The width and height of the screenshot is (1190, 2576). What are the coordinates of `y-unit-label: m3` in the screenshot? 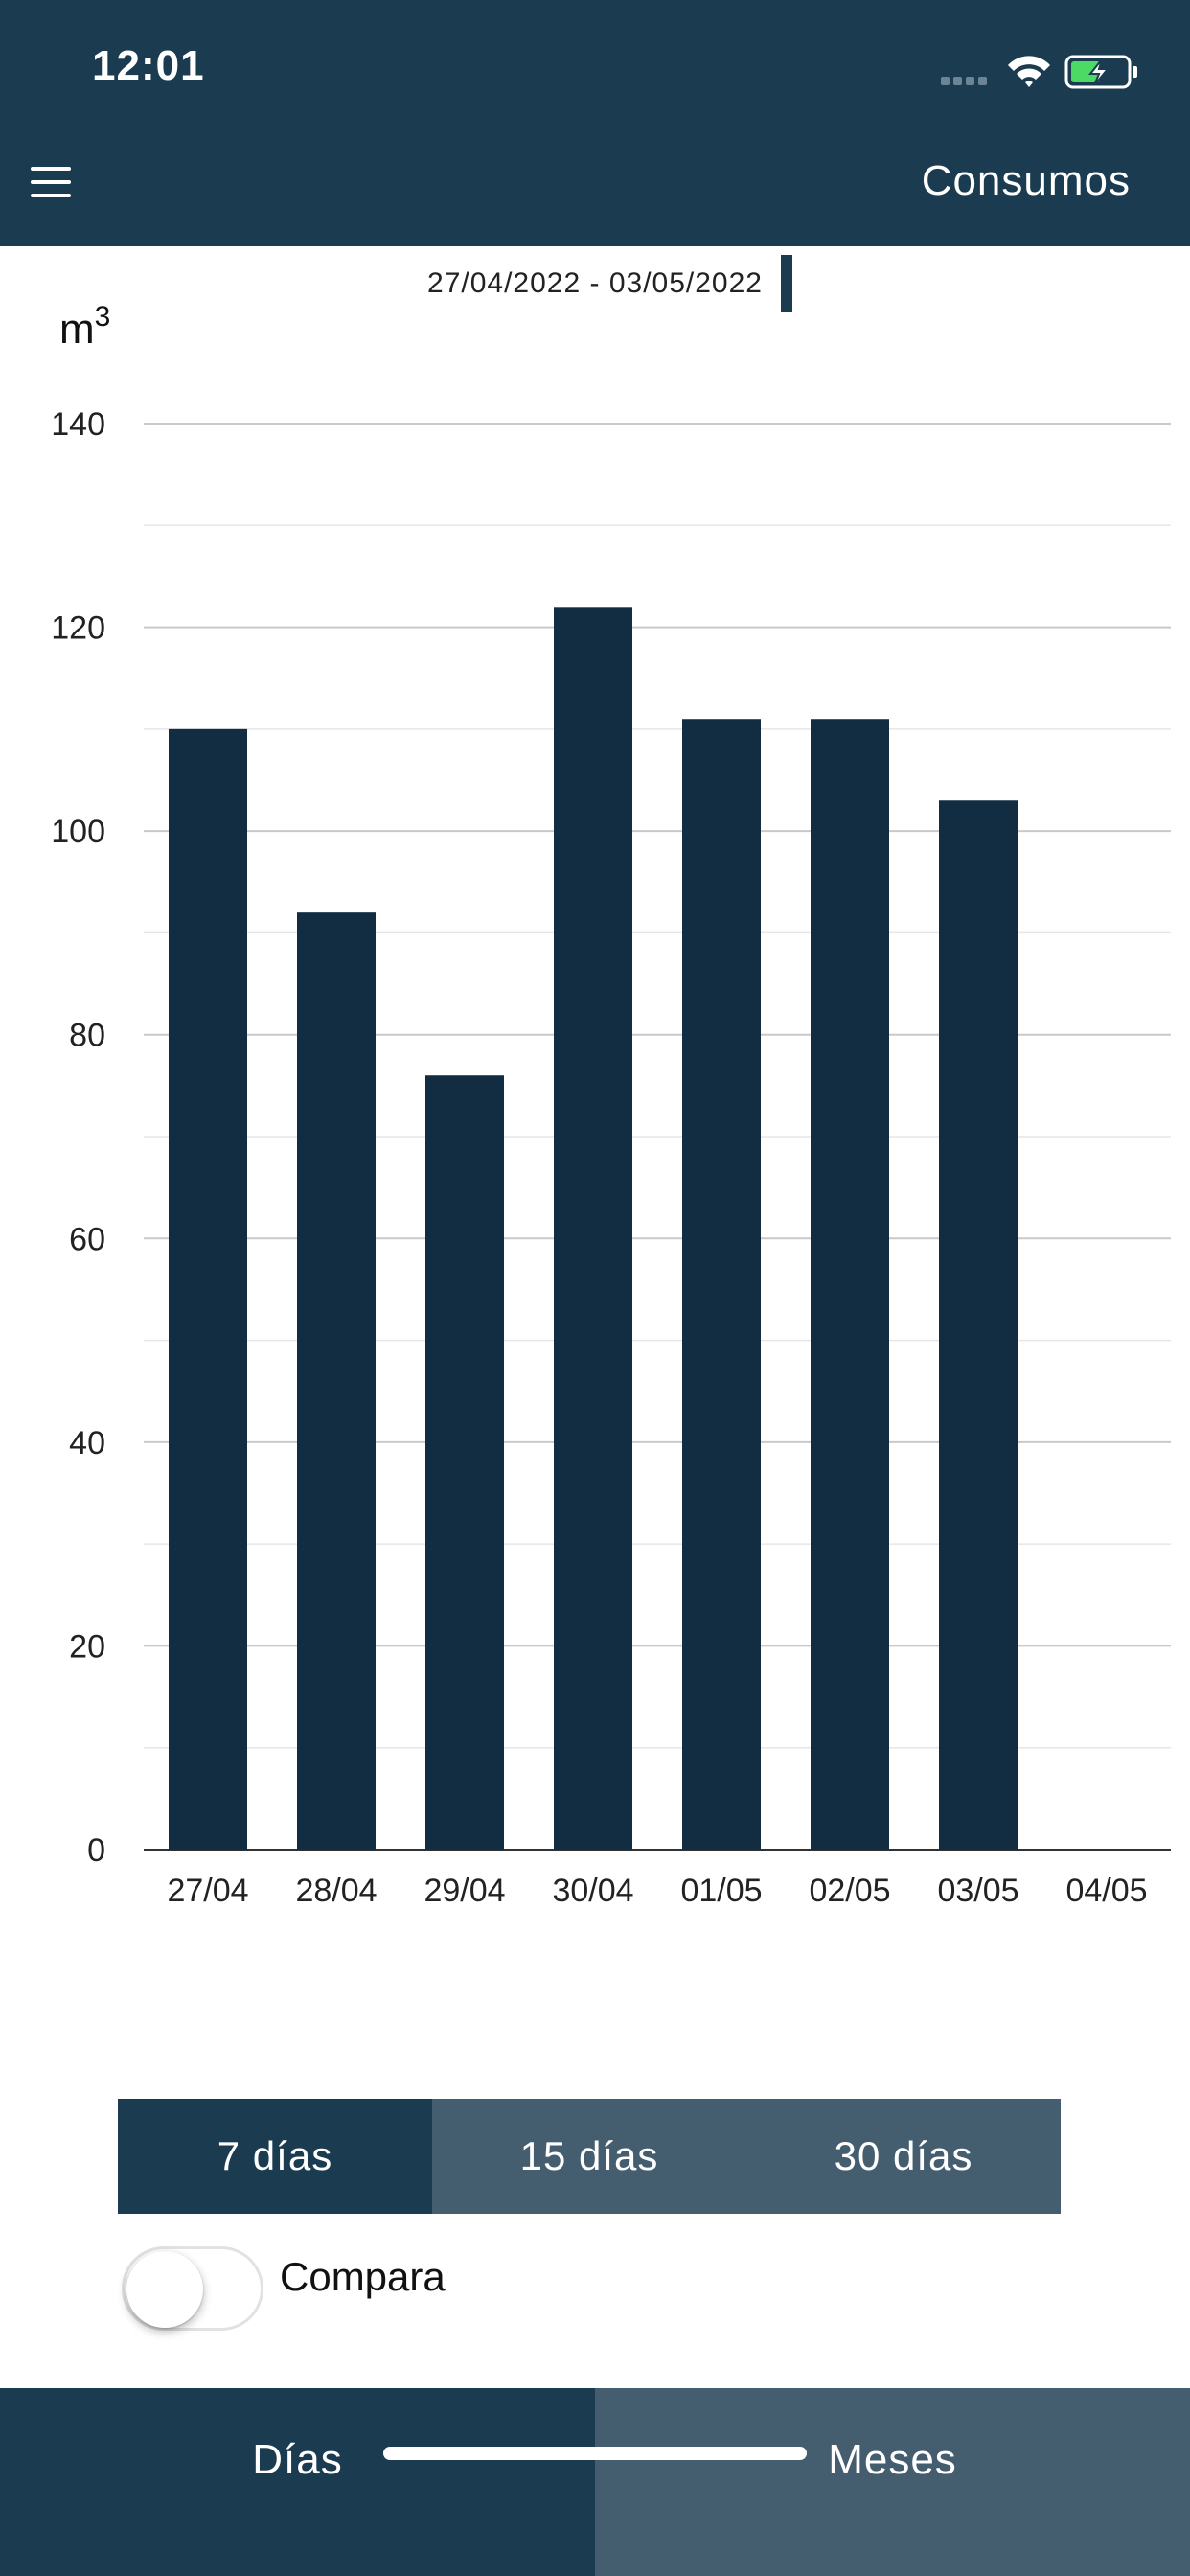 It's located at (85, 327).